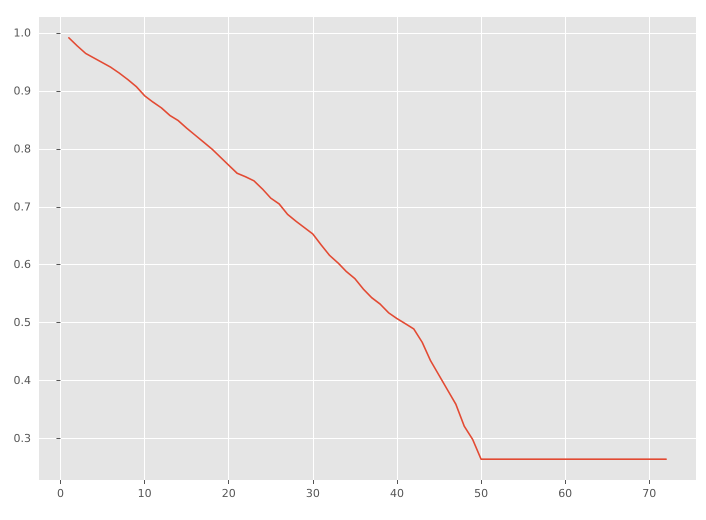 This screenshot has width=706, height=520. I want to click on x-tick-label: 40, so click(397, 493).